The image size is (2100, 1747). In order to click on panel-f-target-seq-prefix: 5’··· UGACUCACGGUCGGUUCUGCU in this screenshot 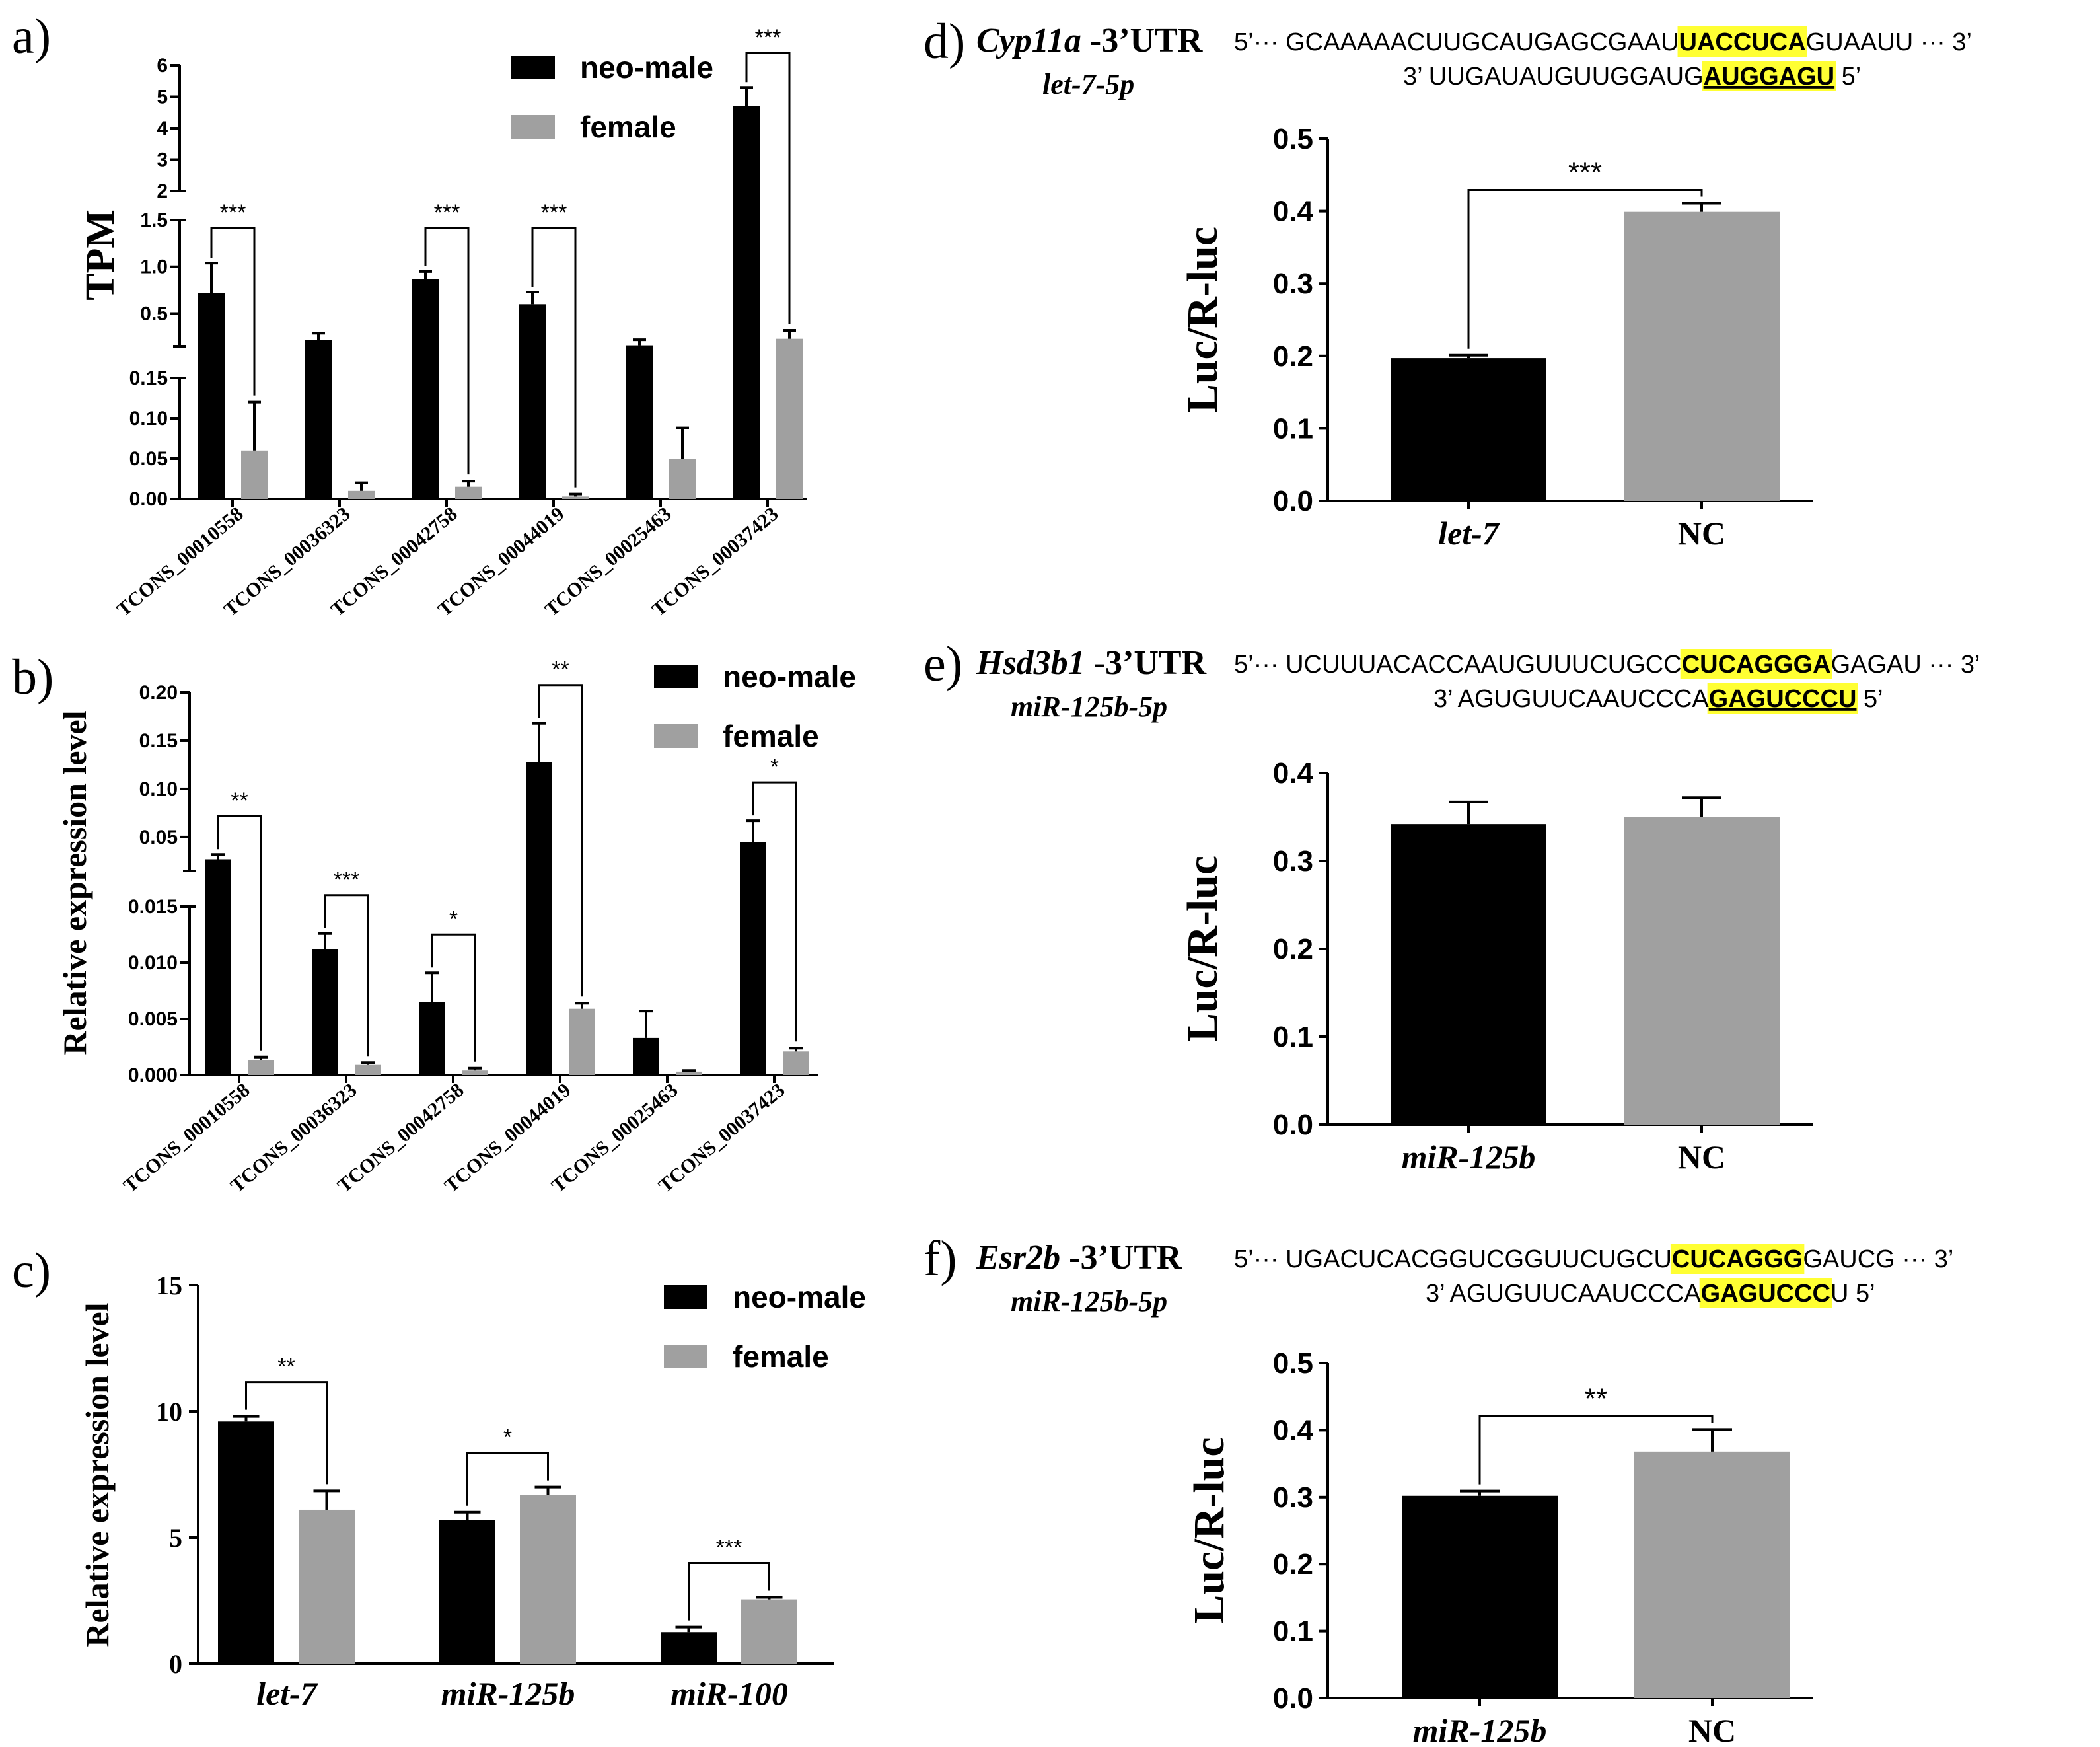, I will do `click(1453, 1259)`.